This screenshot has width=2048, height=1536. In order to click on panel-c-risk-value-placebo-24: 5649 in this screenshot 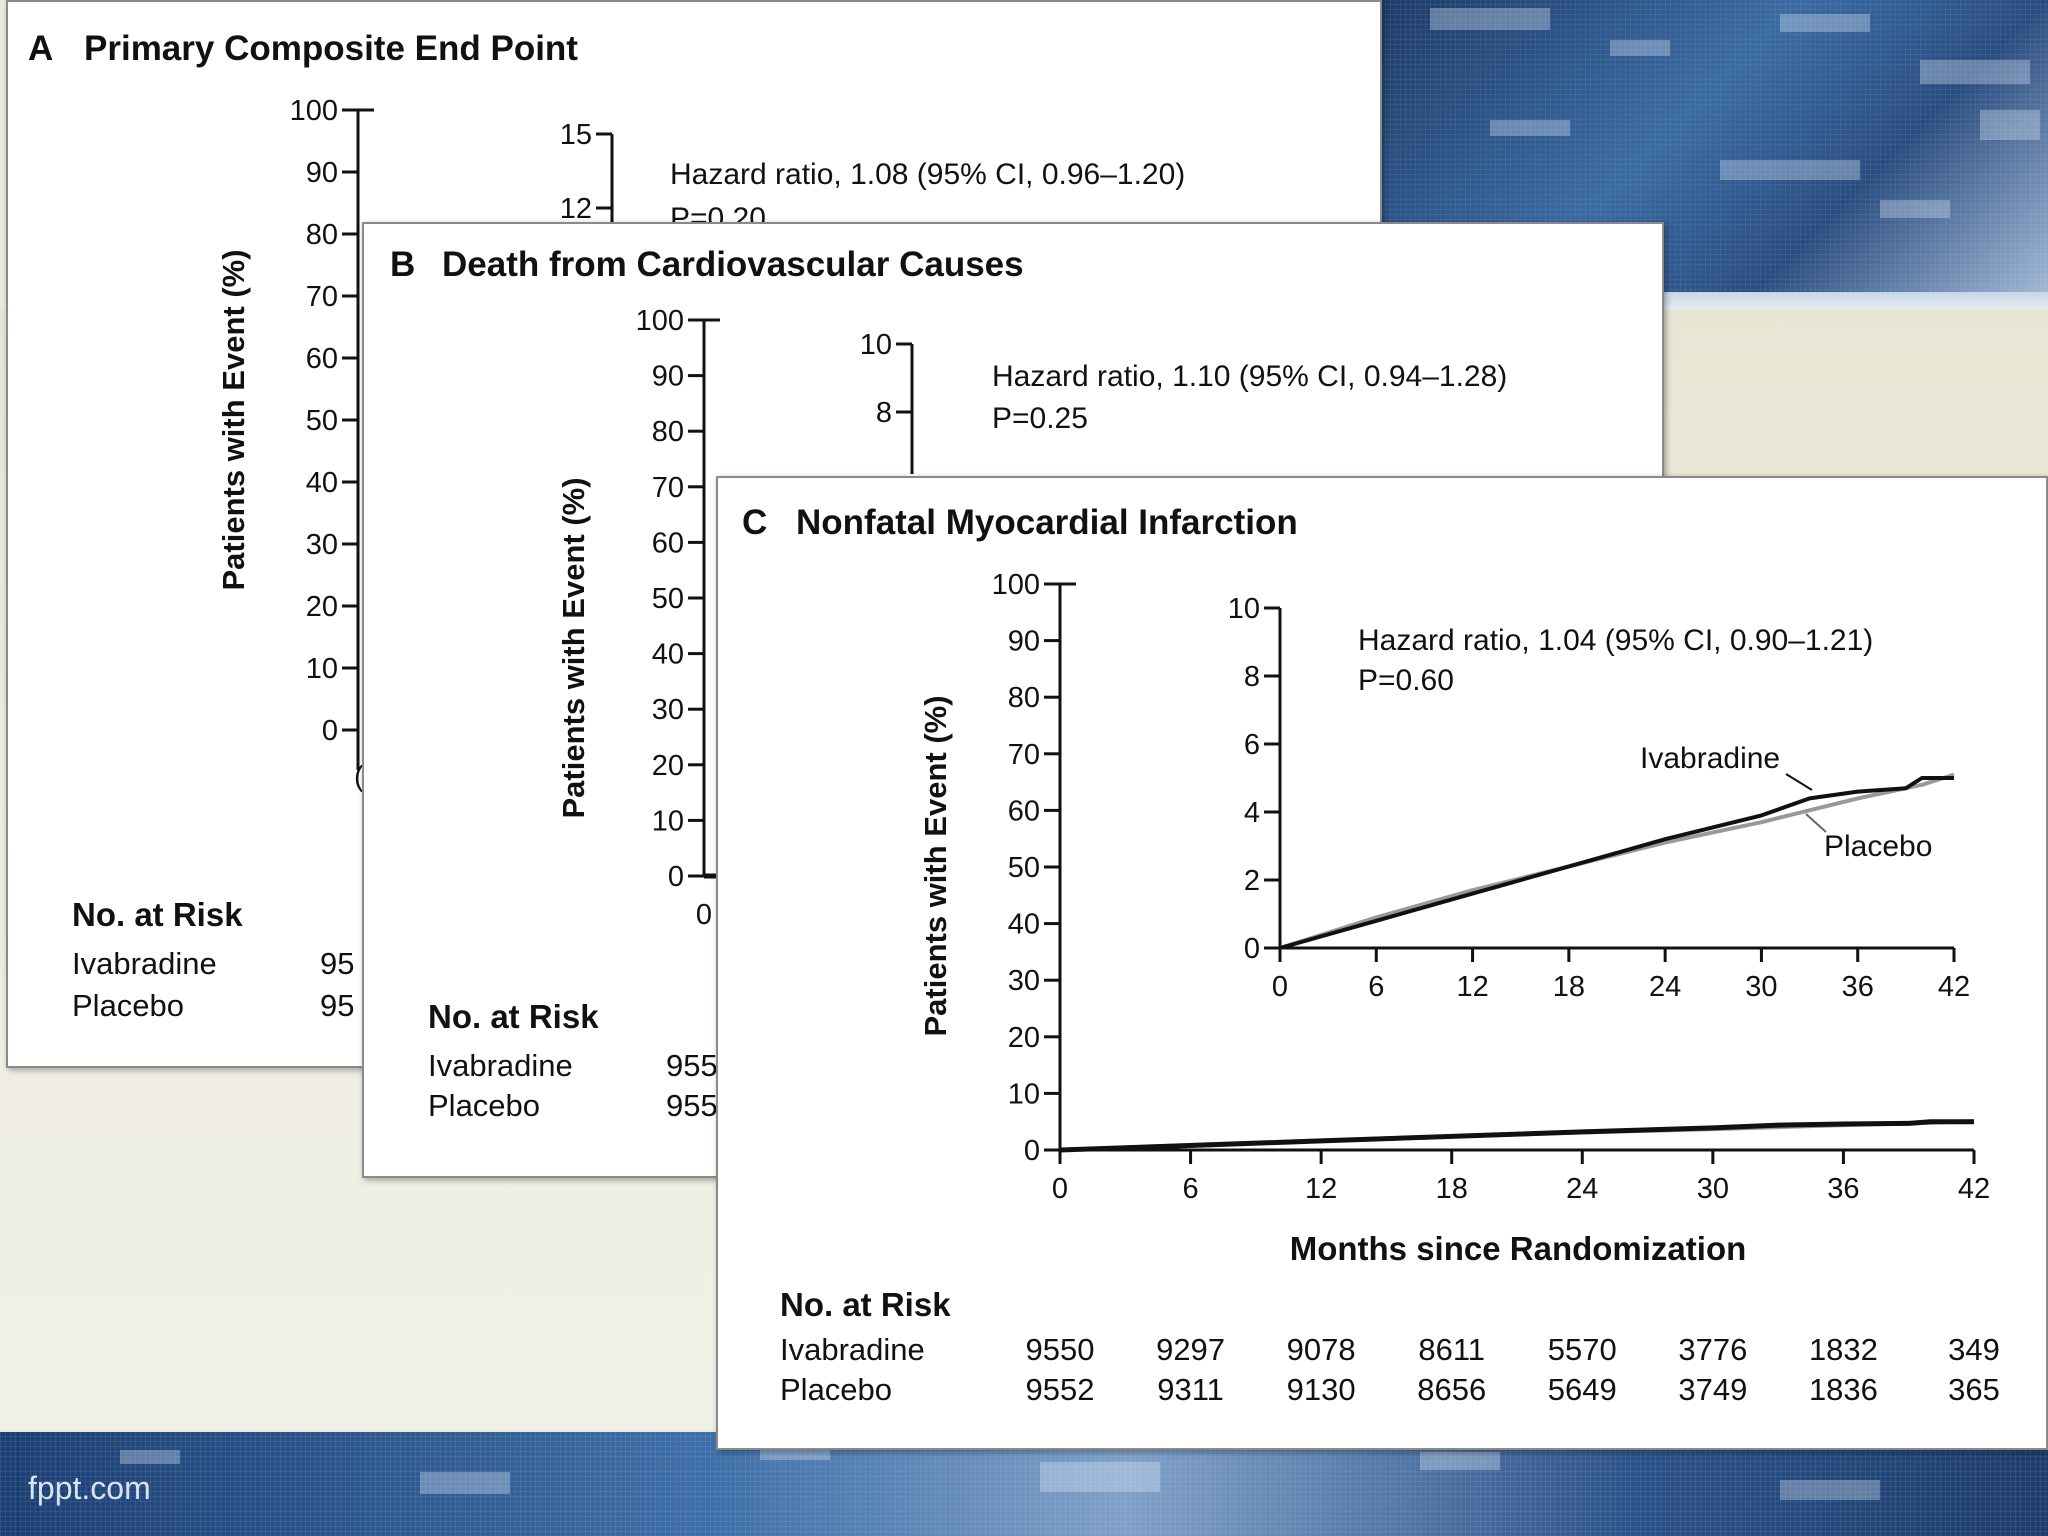, I will do `click(1582, 1389)`.